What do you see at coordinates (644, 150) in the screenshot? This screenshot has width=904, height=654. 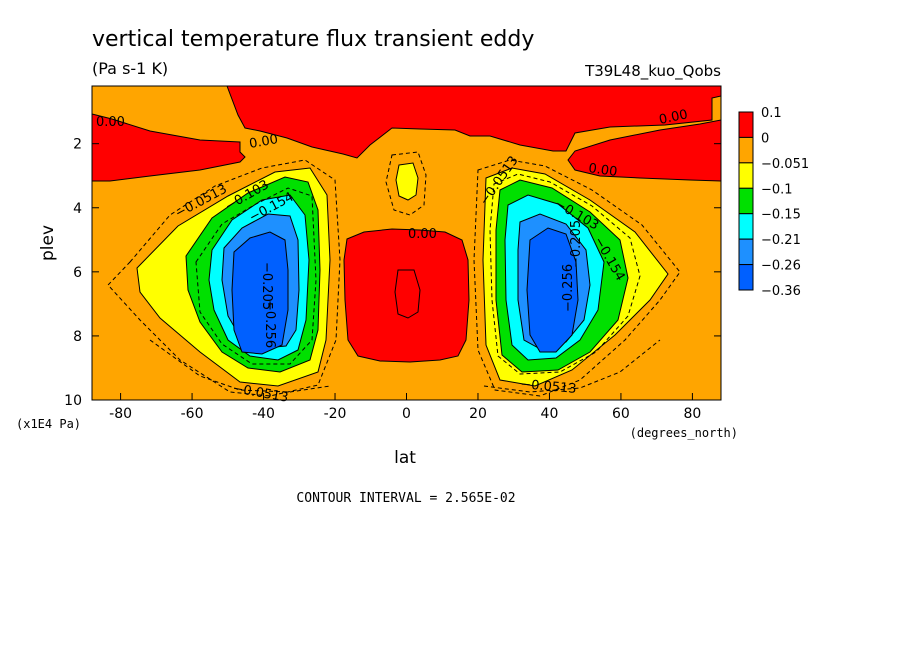 I see `right-red-band` at bounding box center [644, 150].